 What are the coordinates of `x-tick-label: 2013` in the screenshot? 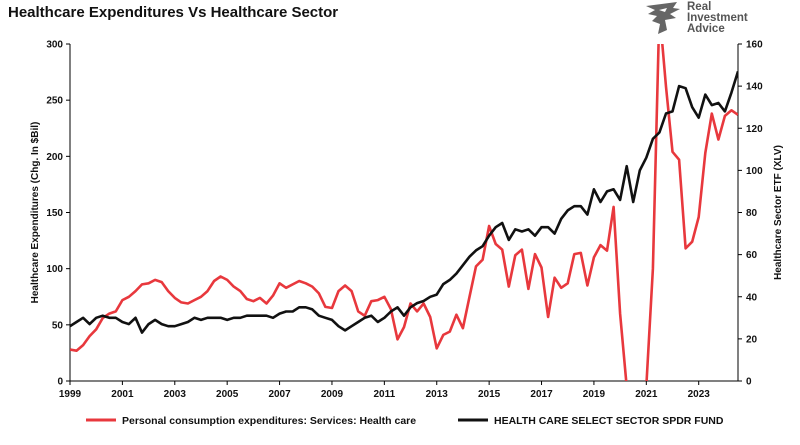 It's located at (437, 394).